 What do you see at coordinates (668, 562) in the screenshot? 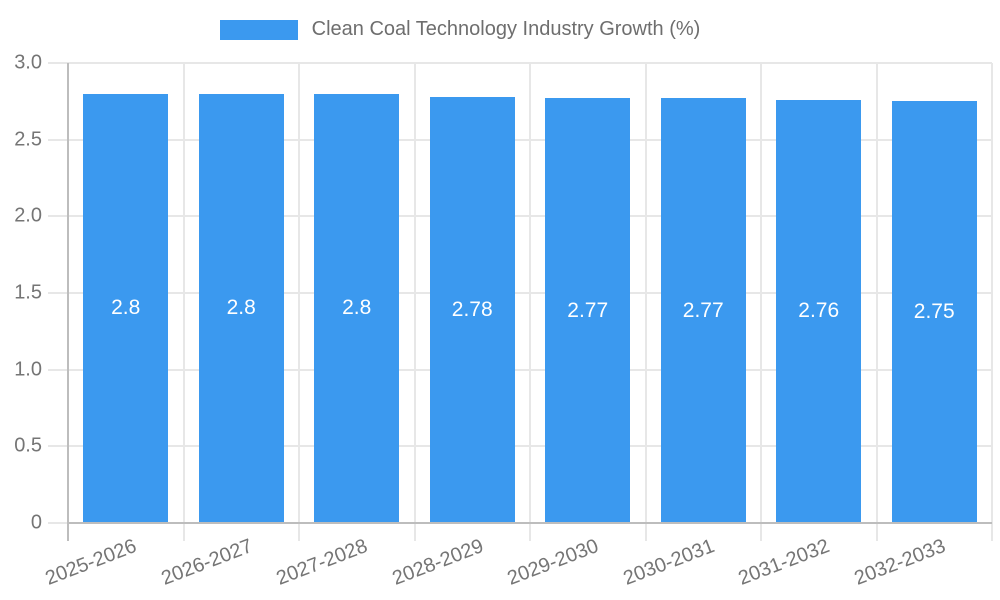
I see `x-axis-tick-label: 2030-2031` at bounding box center [668, 562].